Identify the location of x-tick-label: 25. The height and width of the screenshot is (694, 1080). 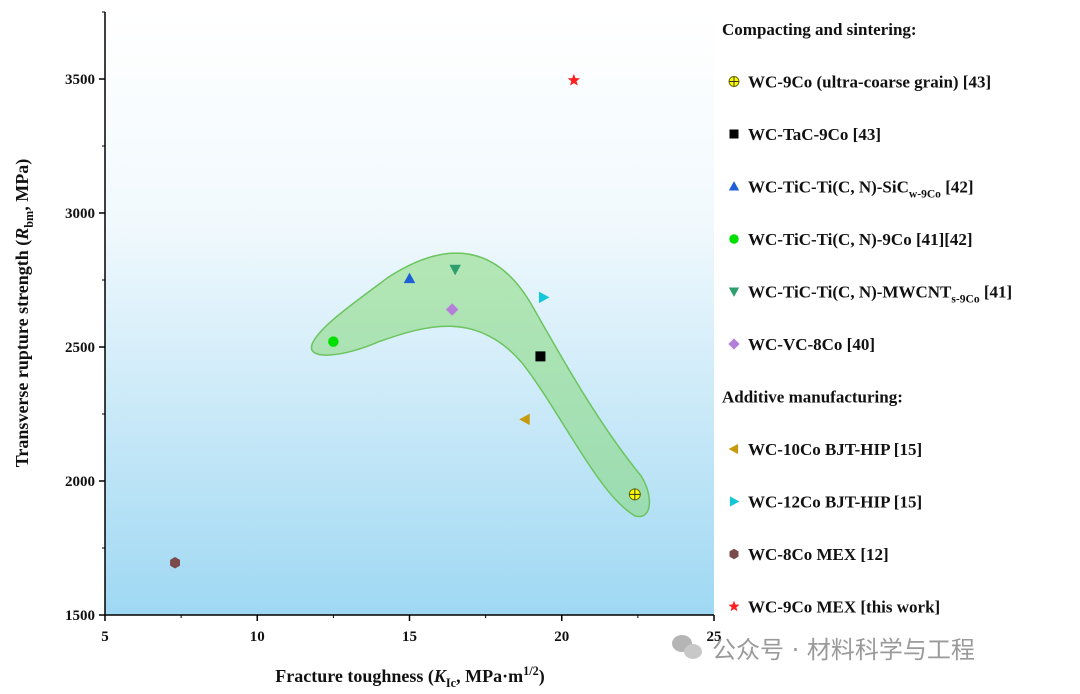
(714, 637).